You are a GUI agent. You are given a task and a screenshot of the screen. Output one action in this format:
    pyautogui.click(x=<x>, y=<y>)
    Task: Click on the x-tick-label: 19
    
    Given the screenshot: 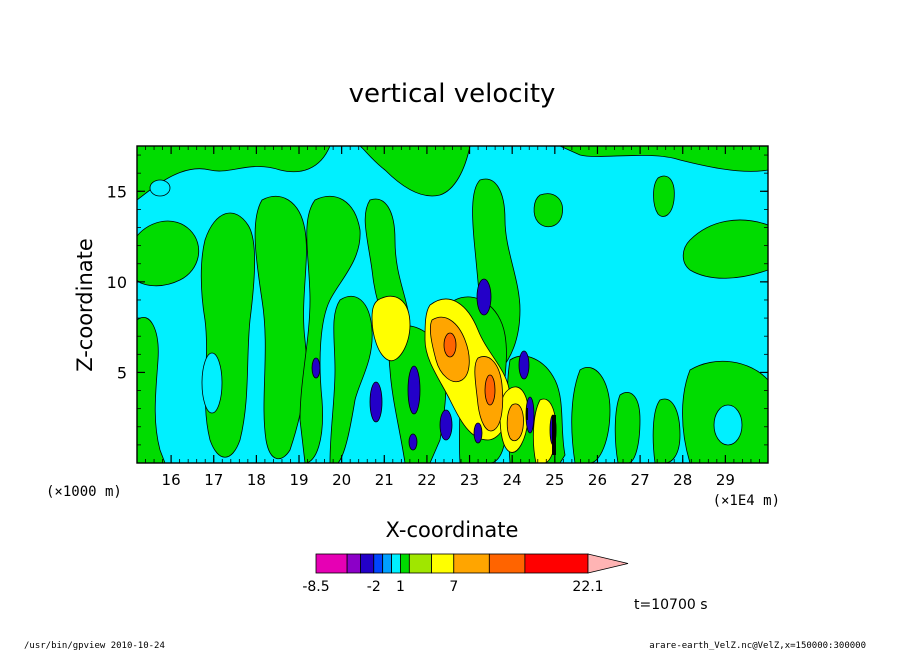 What is the action you would take?
    pyautogui.click(x=298, y=480)
    